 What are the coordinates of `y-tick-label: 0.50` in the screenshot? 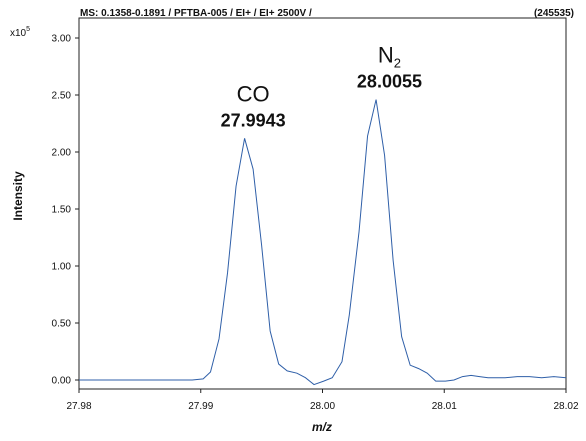 It's located at (62, 324).